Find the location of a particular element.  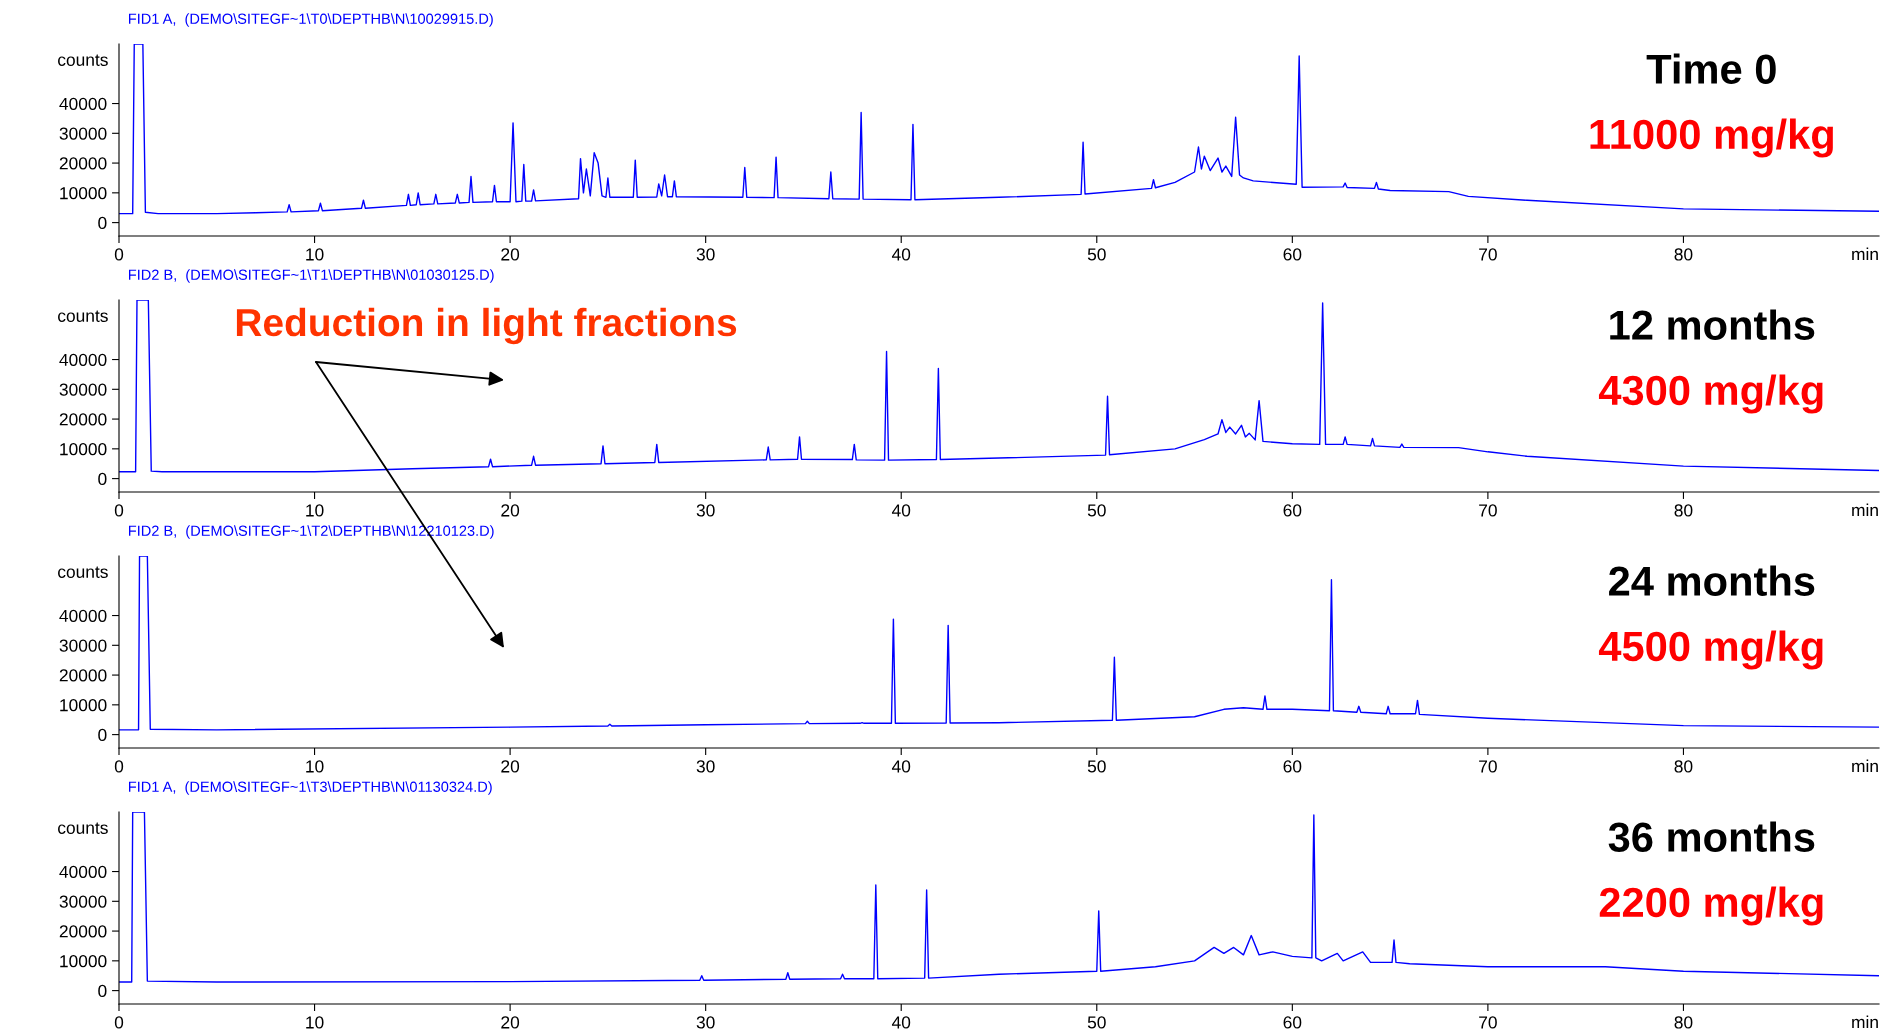

annotation: Reduction in light fractions is located at coordinates (486, 326).